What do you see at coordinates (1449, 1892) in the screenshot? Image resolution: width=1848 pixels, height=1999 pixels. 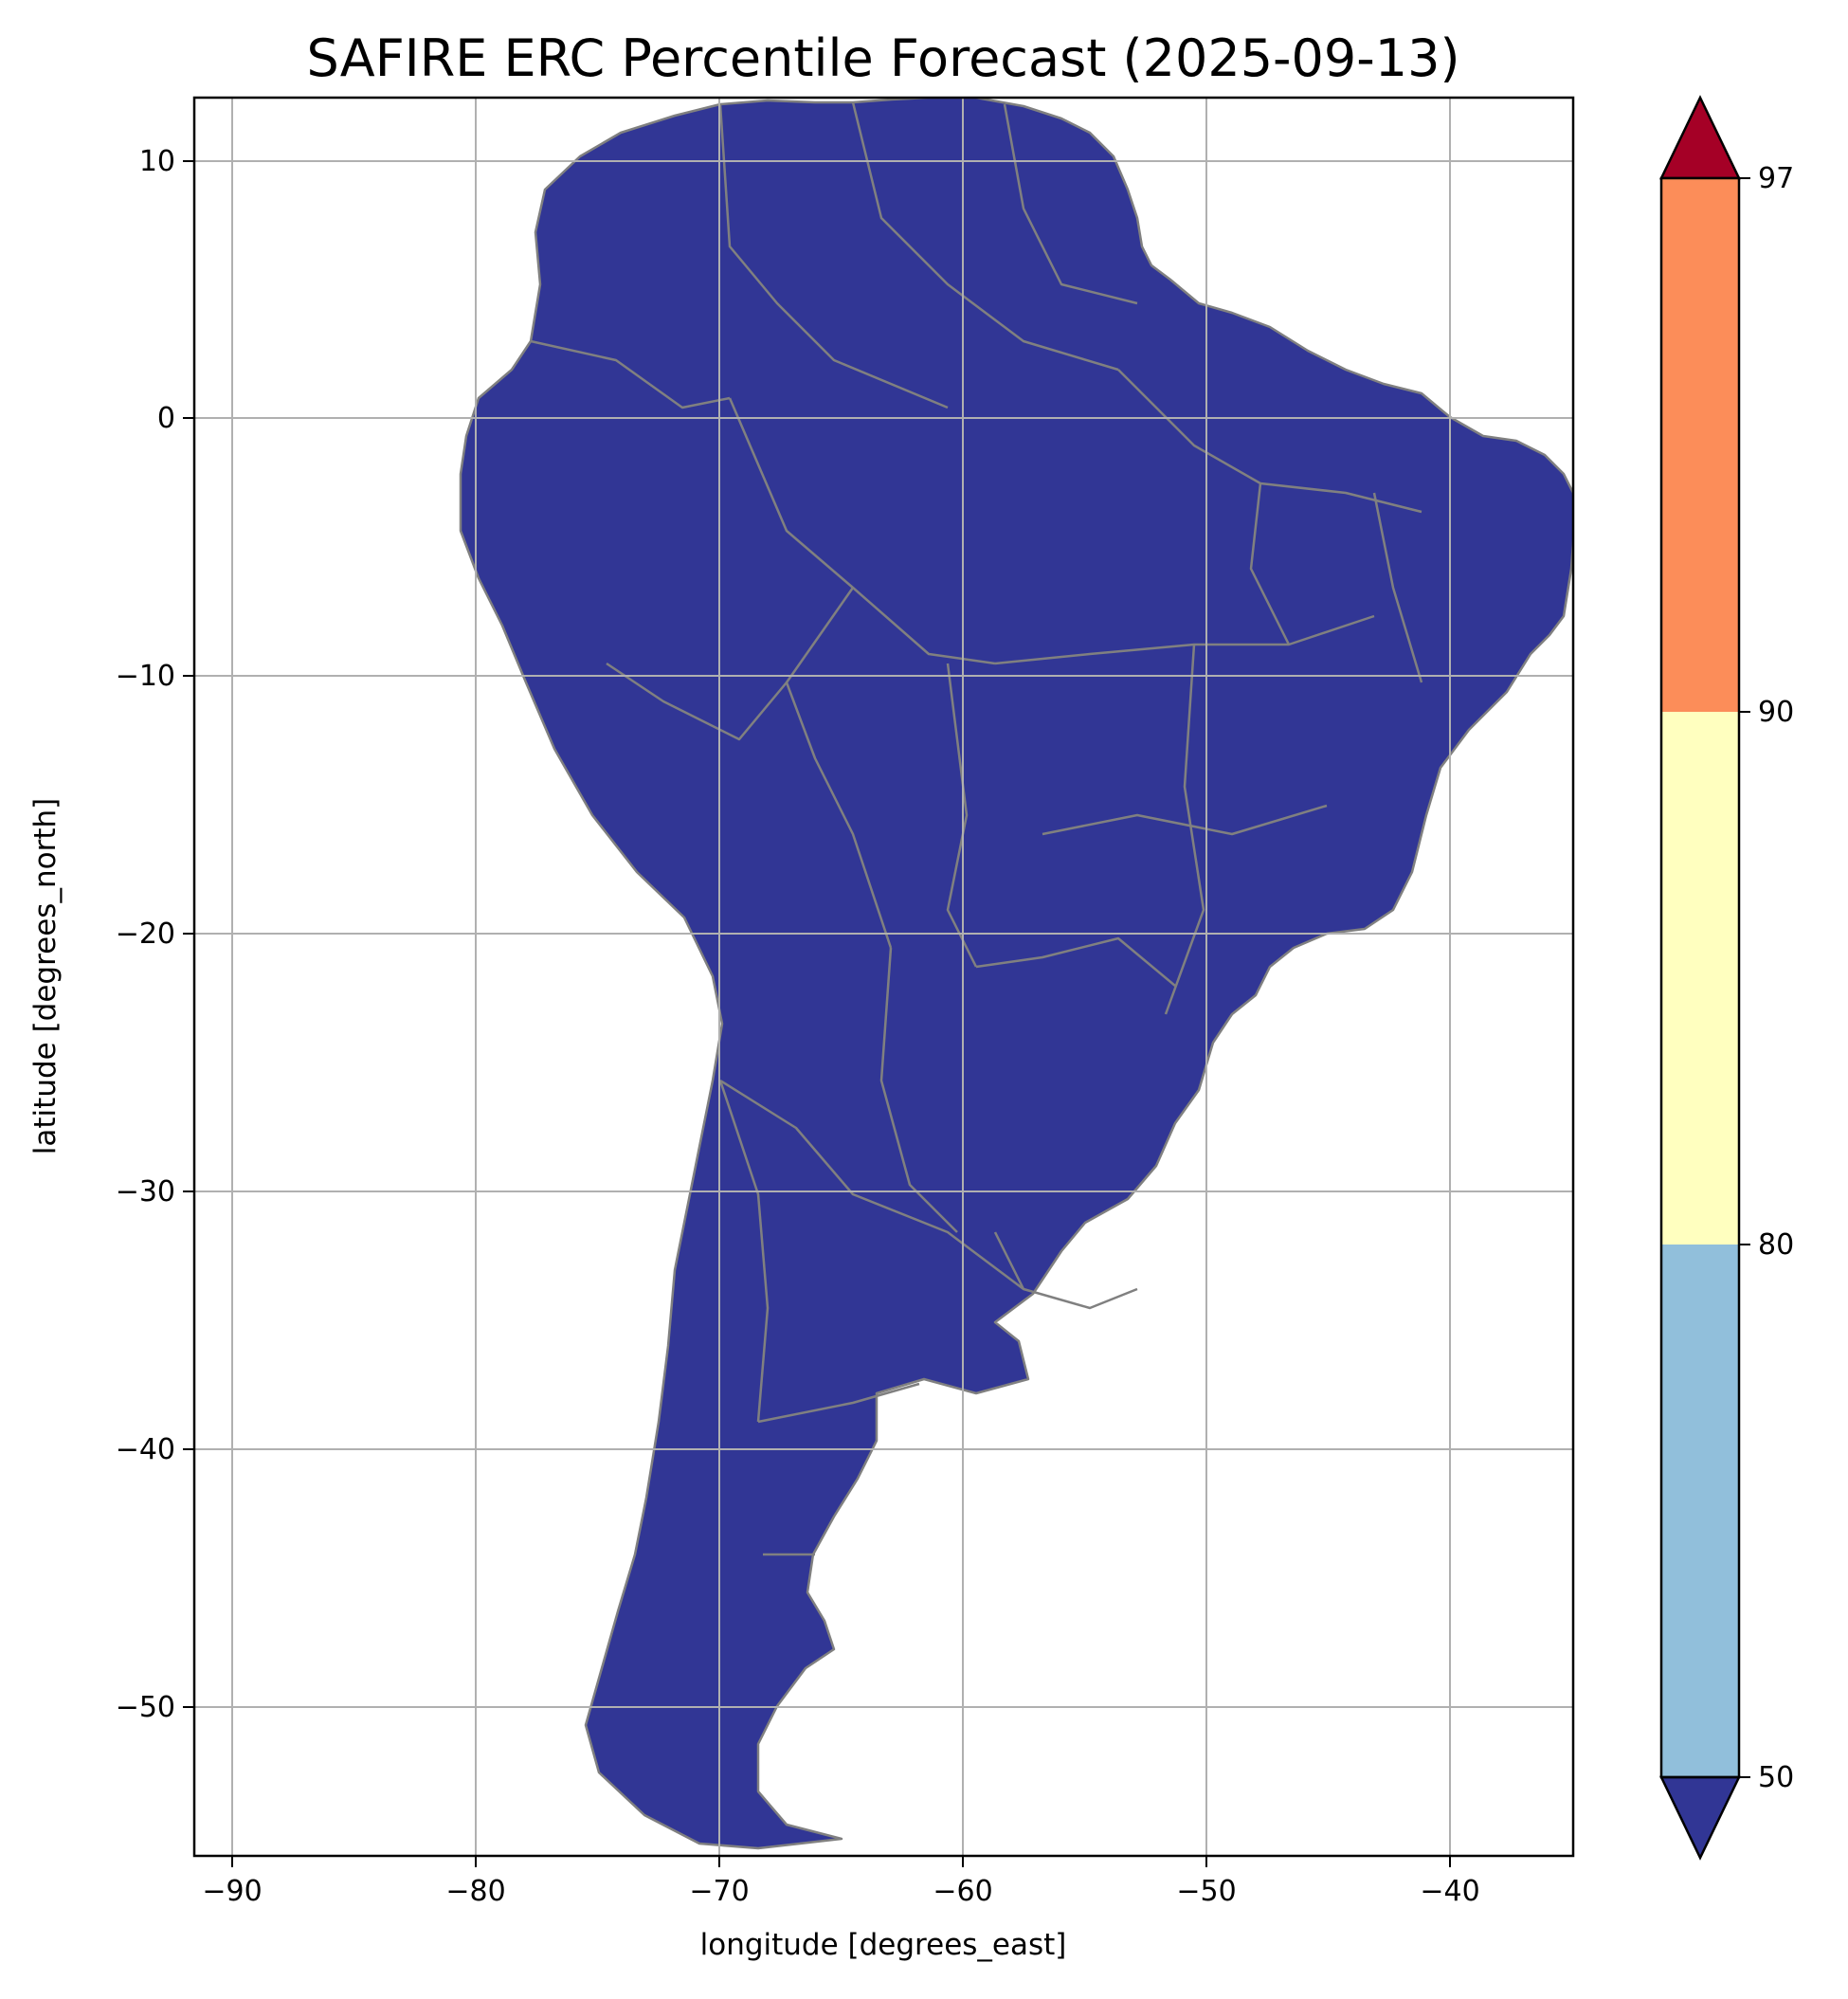 I see `x-tick-label: −40` at bounding box center [1449, 1892].